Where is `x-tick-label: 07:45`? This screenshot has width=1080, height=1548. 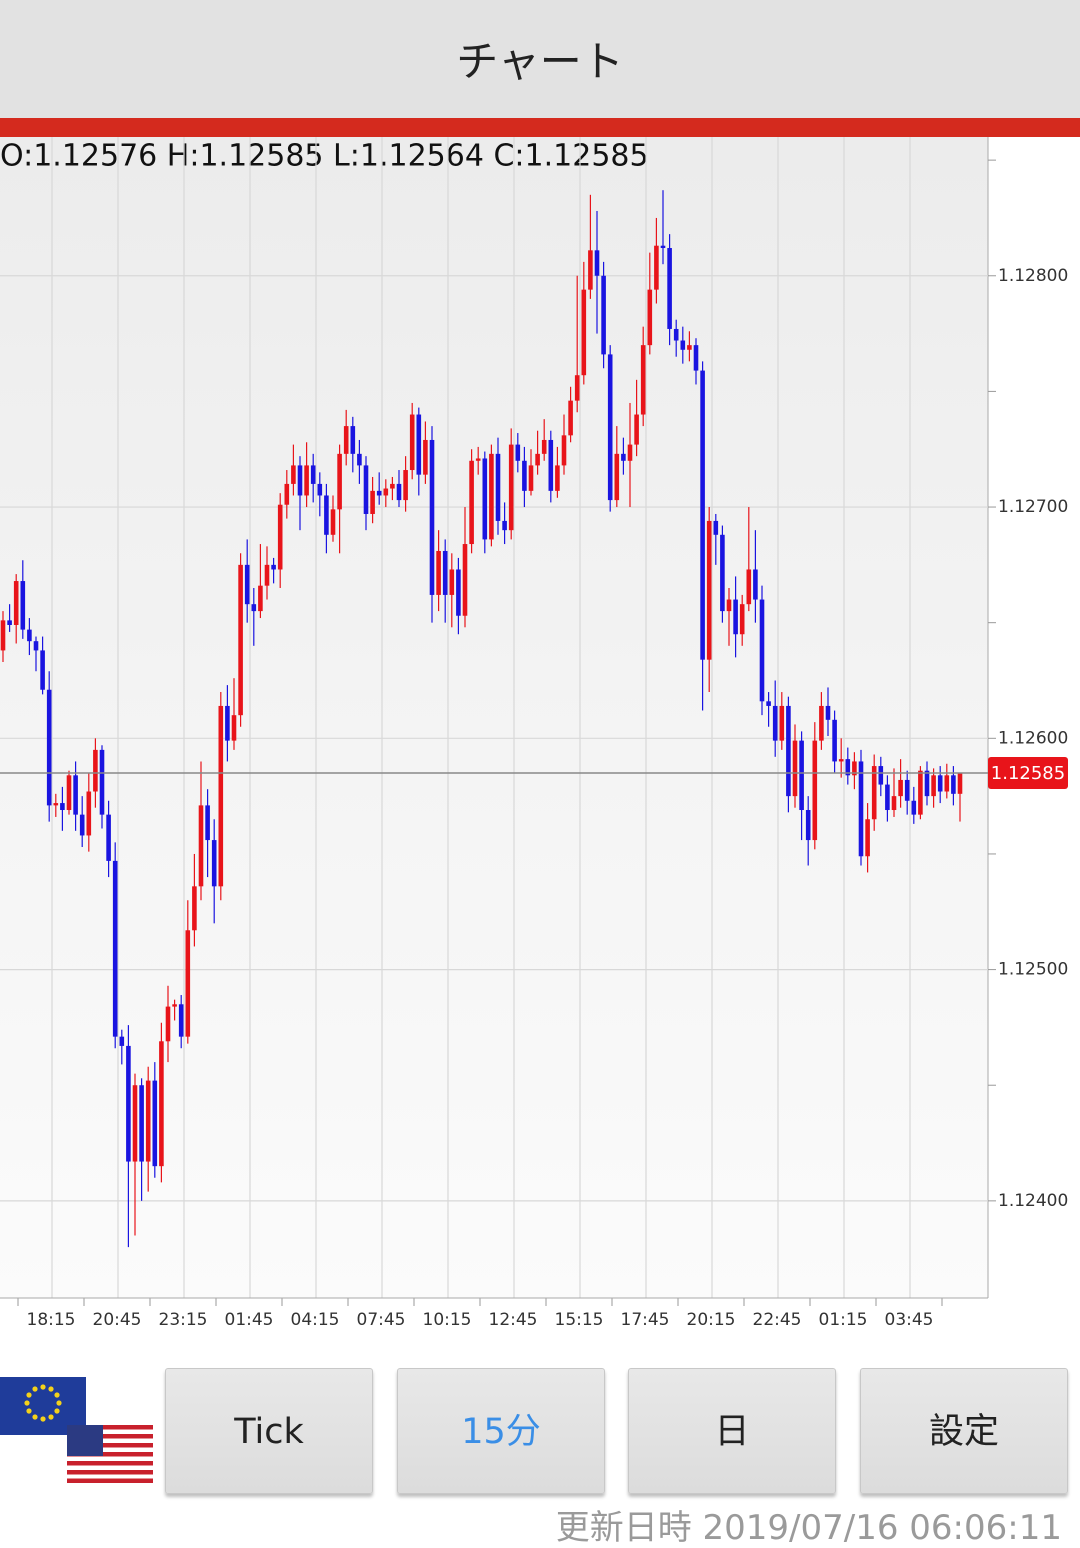
x-tick-label: 07:45 is located at coordinates (381, 1320).